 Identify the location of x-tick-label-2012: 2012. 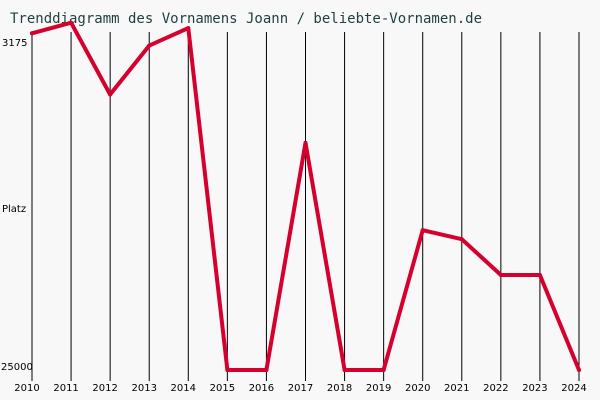
(104, 388).